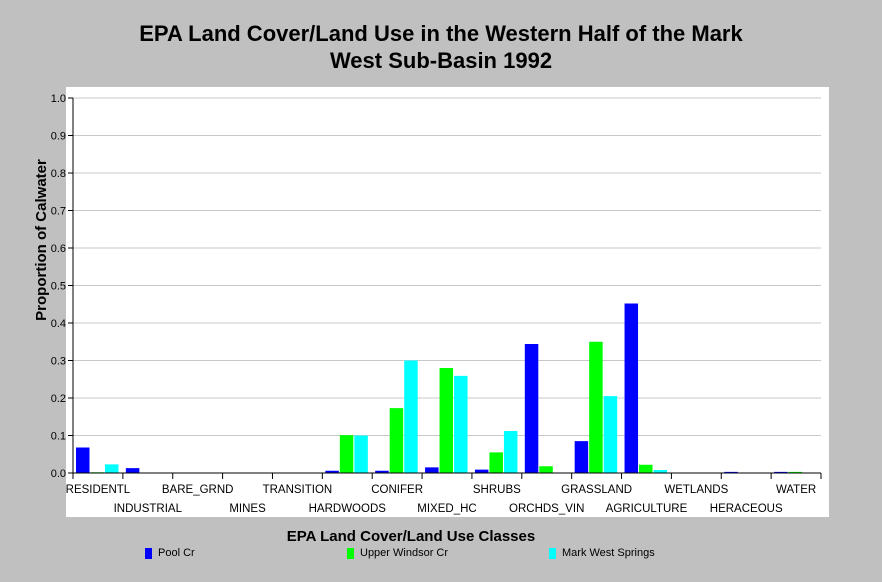  What do you see at coordinates (58, 137) in the screenshot?
I see `y-tick-label: 0.9` at bounding box center [58, 137].